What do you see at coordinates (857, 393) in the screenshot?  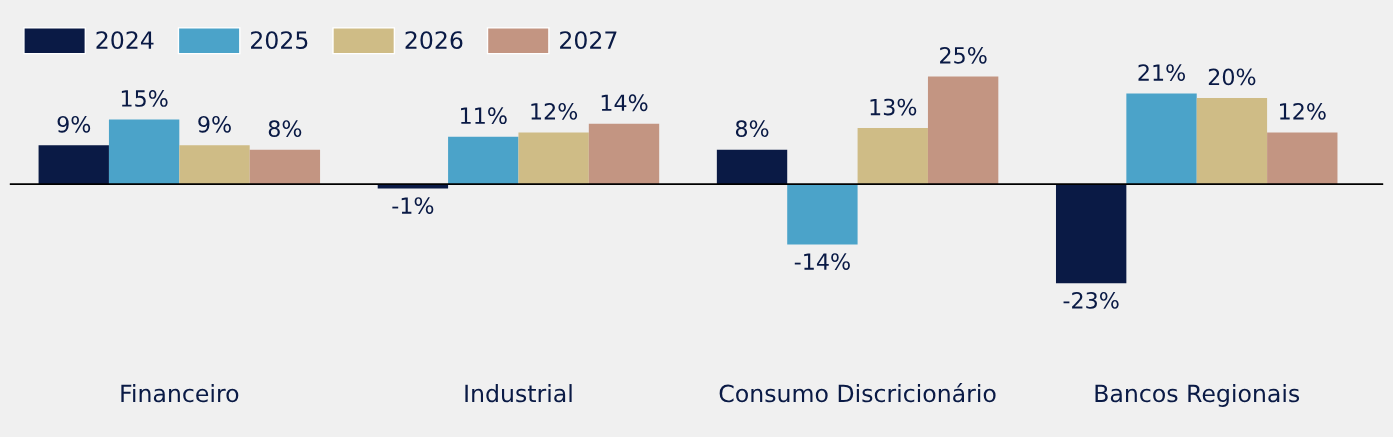 I see `x-tick-label: Consumo Discricionário` at bounding box center [857, 393].